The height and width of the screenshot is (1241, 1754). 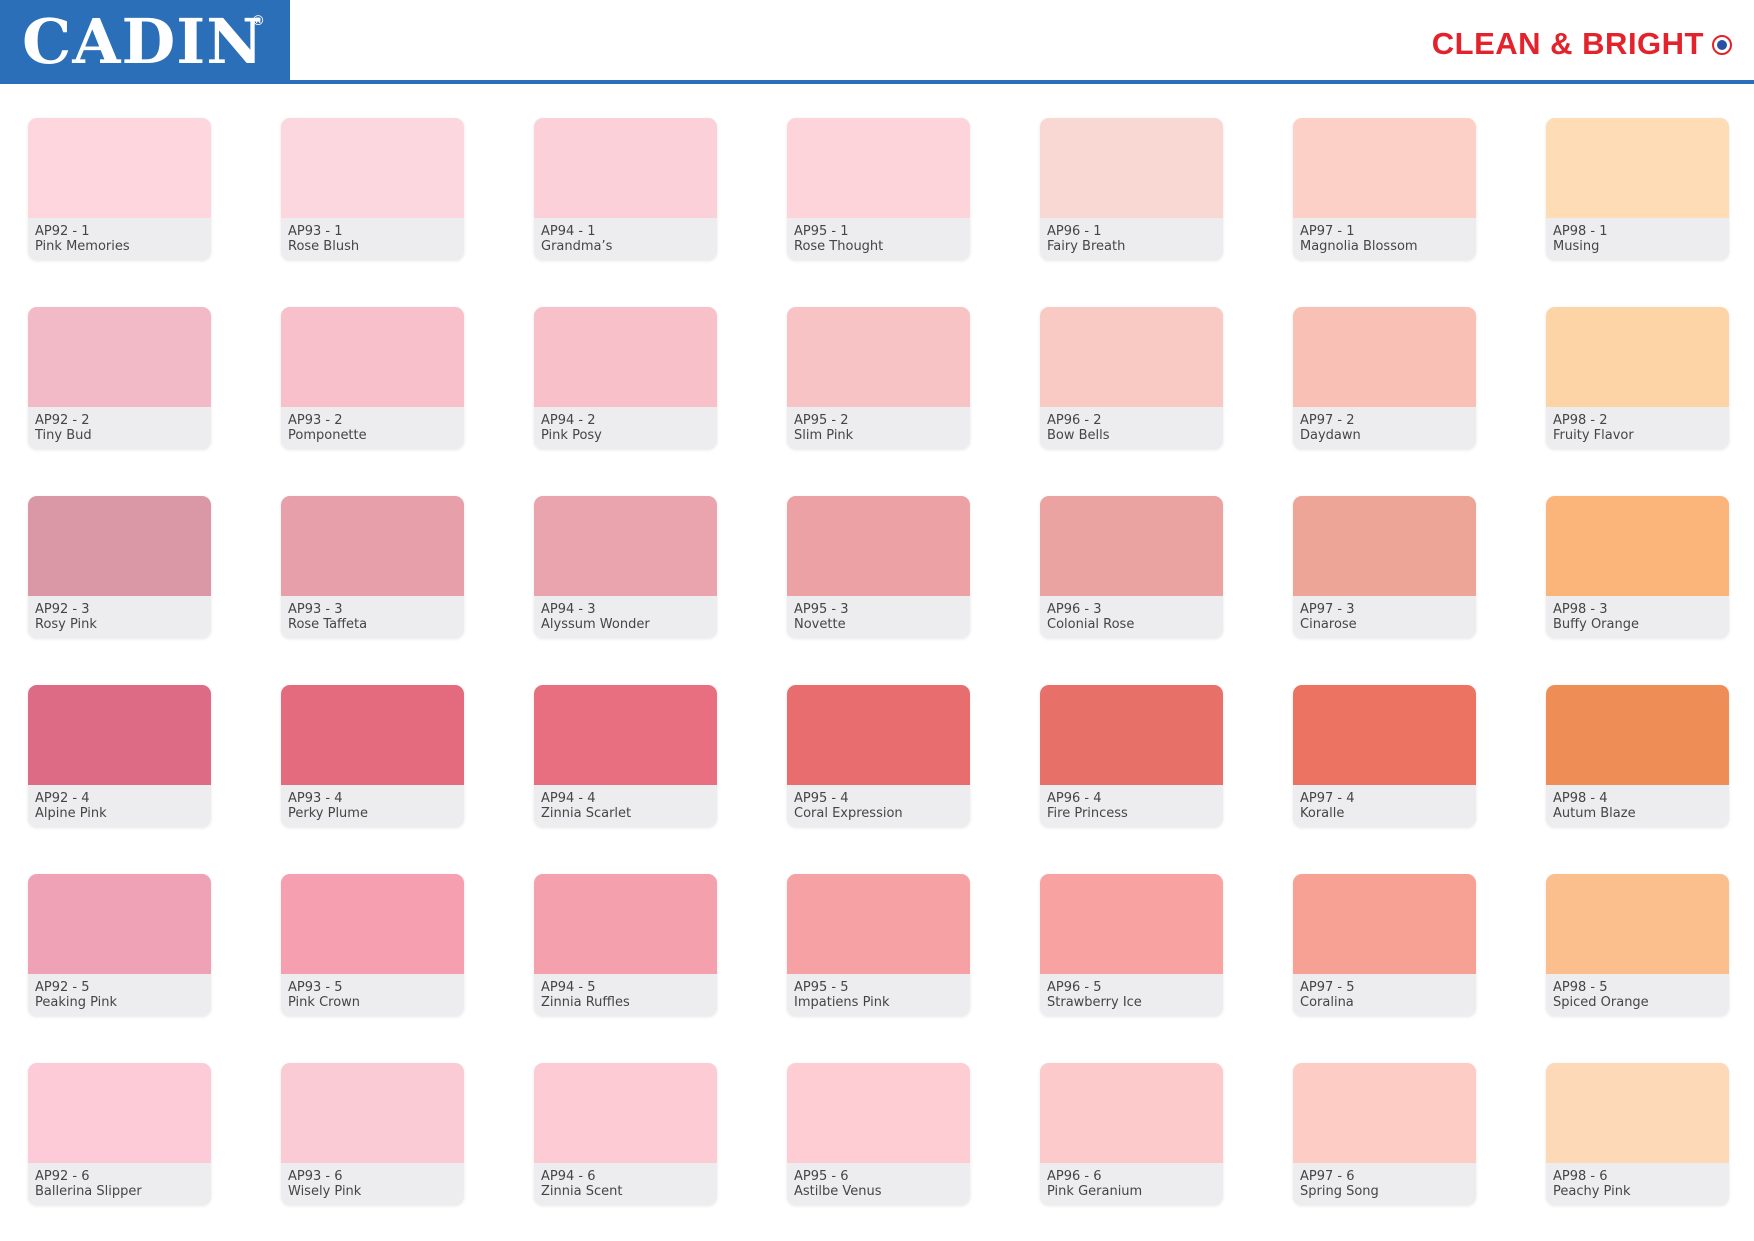 I want to click on swatch-code: AP97 - 5, so click(x=1327, y=987).